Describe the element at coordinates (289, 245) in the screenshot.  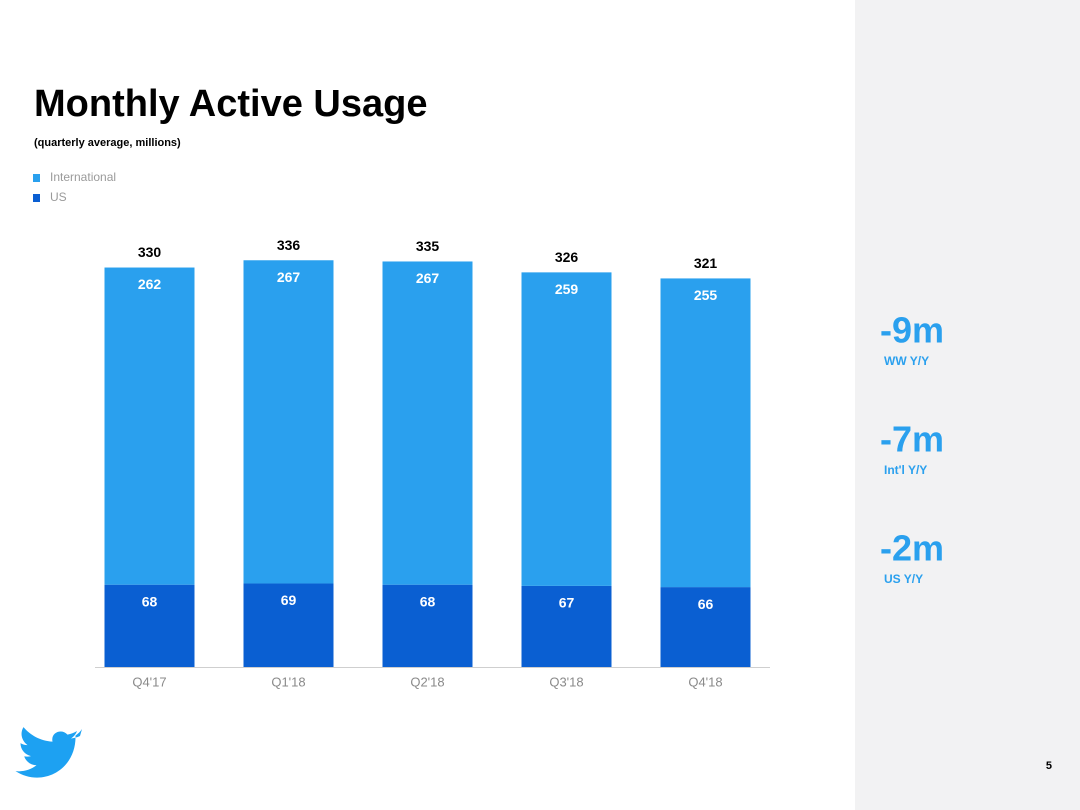
I see `total-label: 336` at that location.